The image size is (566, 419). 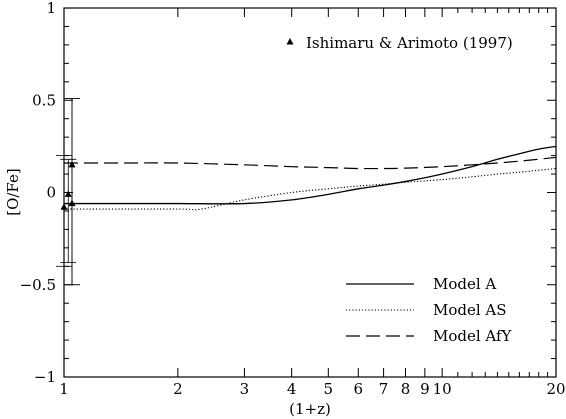 I want to click on x-tick-label: 9, so click(x=425, y=389).